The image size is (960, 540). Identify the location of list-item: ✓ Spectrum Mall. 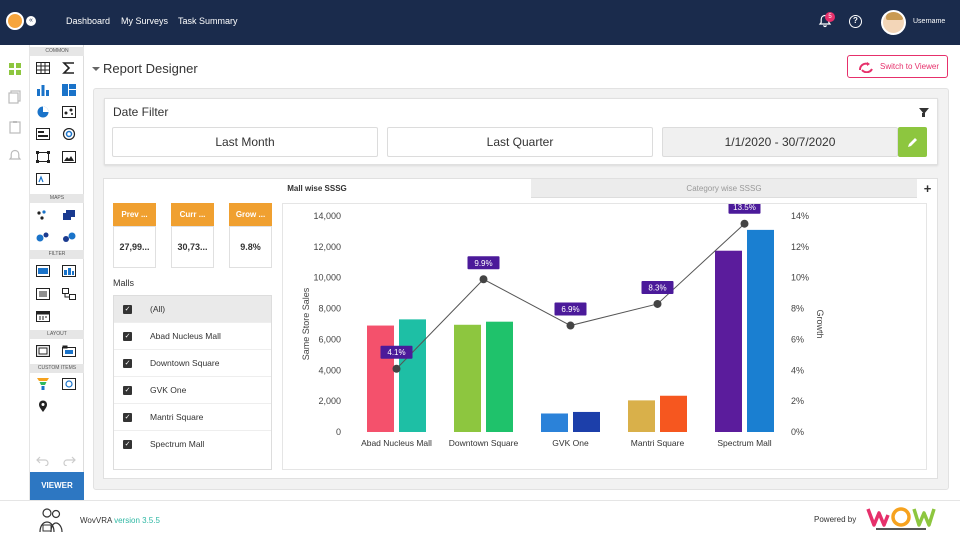
(192, 444).